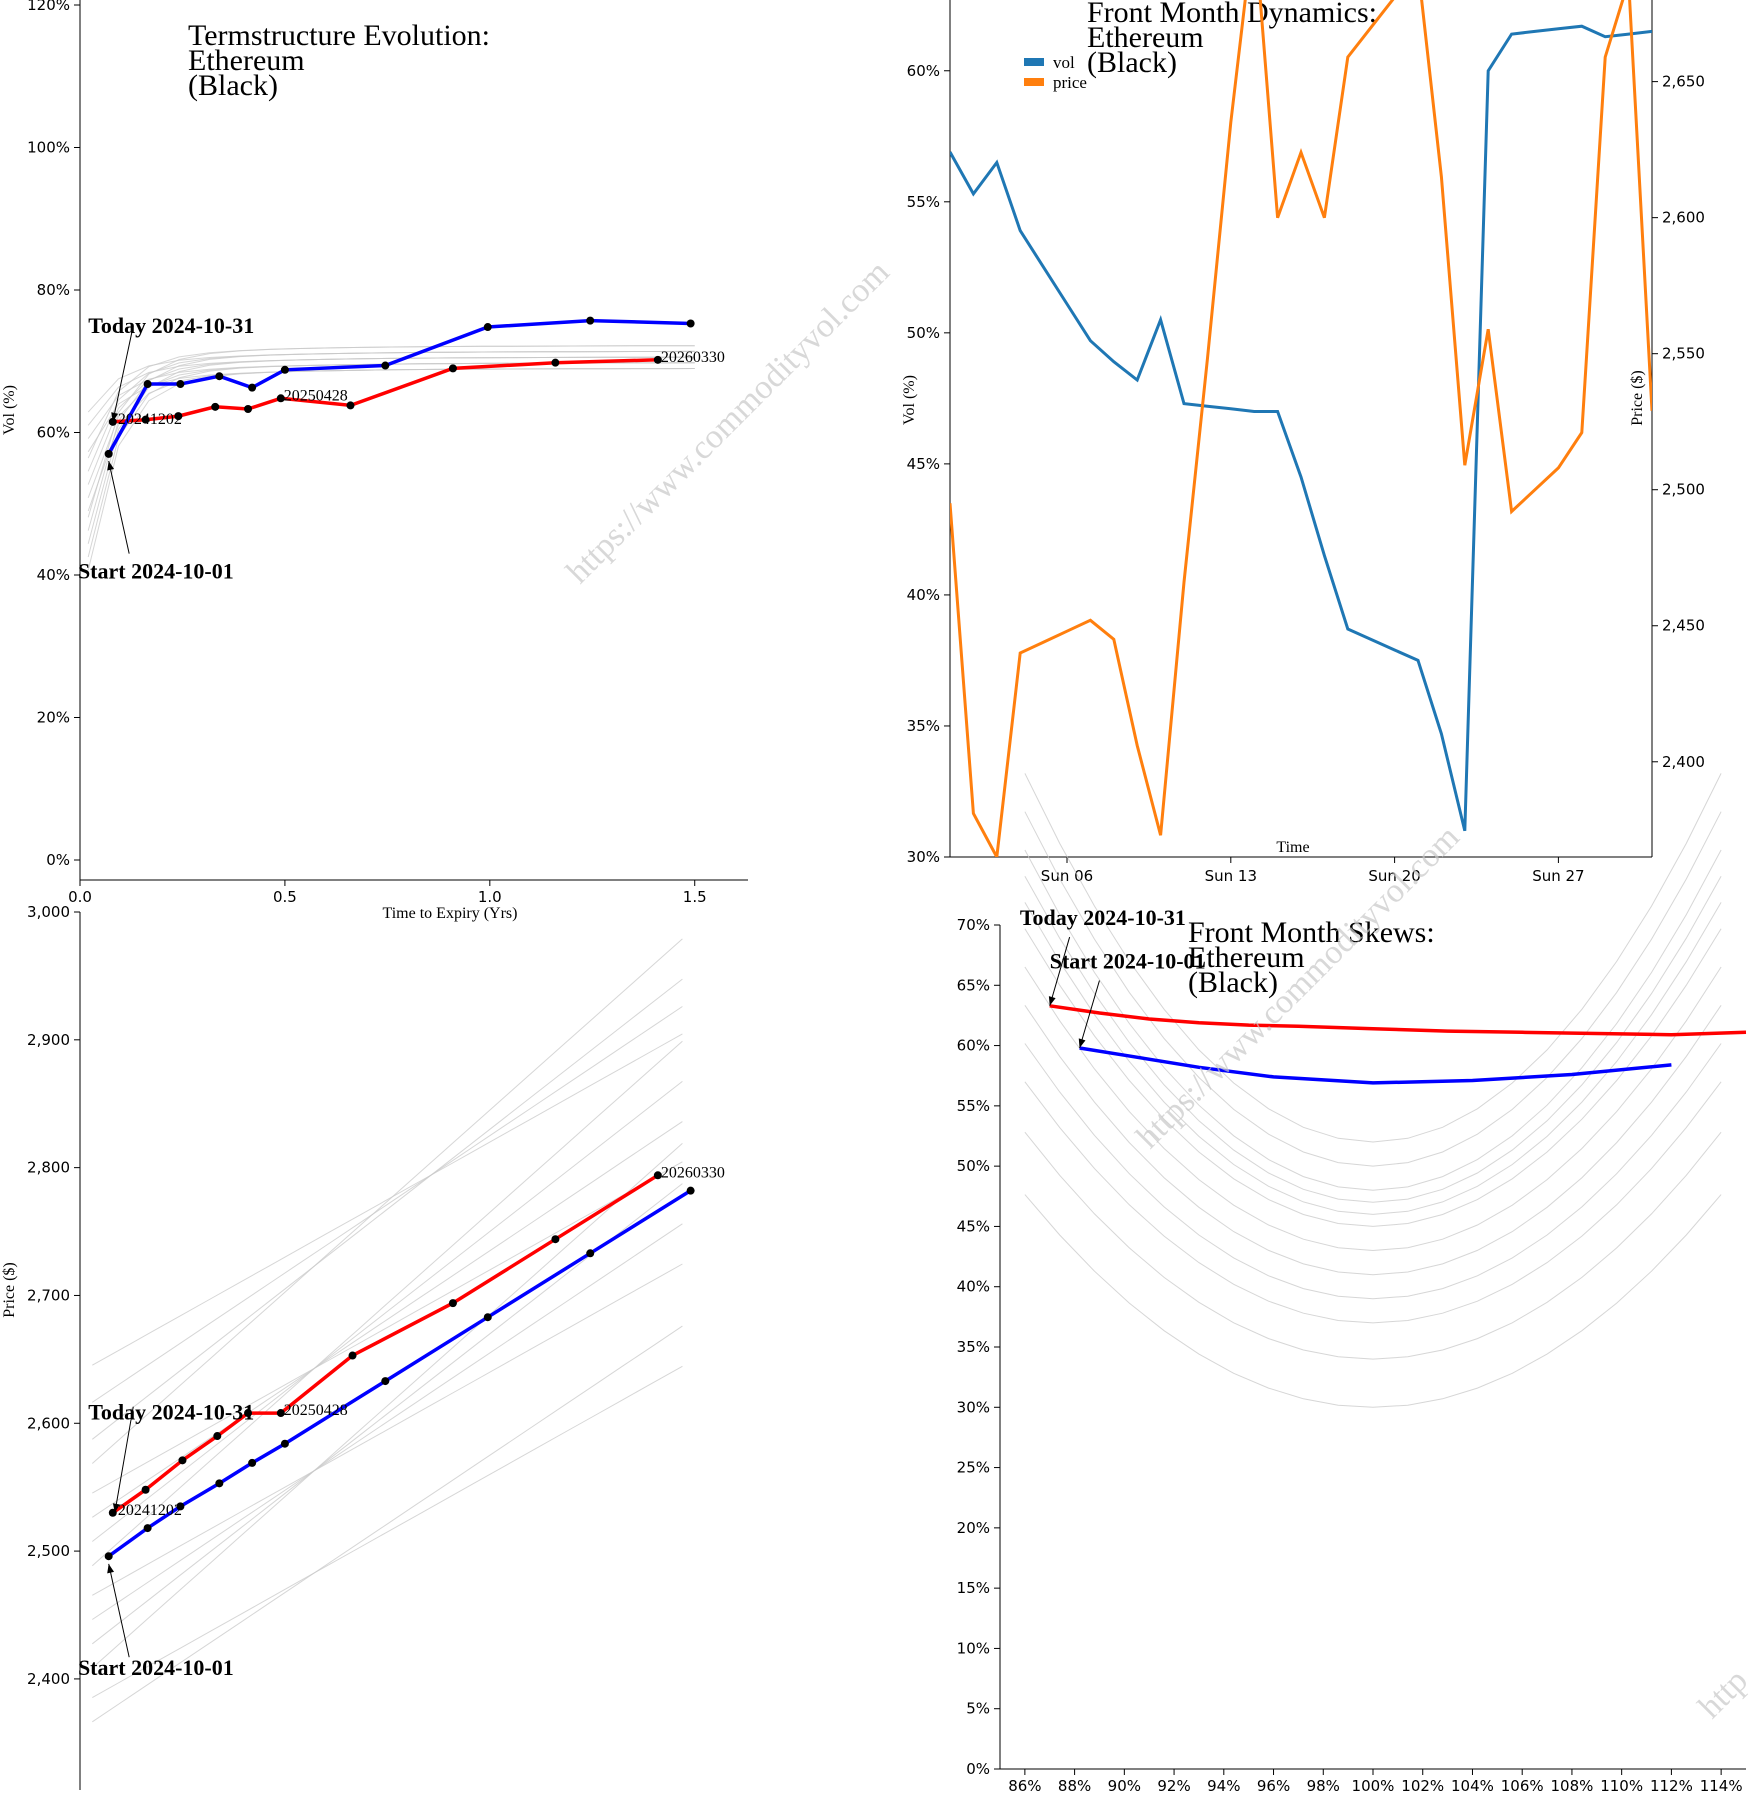 This screenshot has width=1752, height=1794. What do you see at coordinates (973, 1226) in the screenshot?
I see `skews-ytick-label: 45%` at bounding box center [973, 1226].